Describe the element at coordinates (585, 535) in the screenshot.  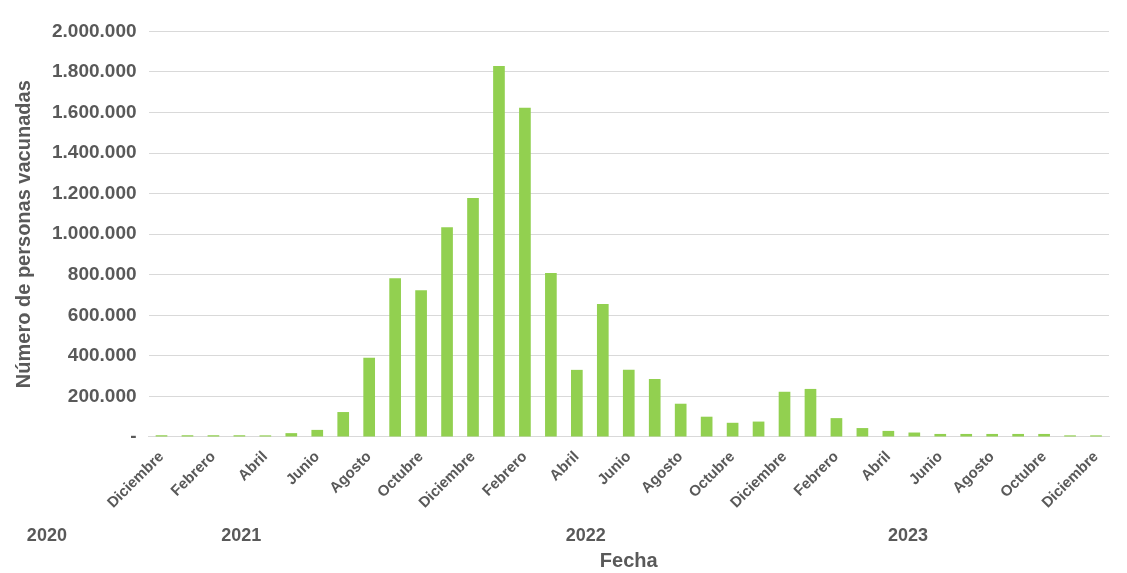
I see `text: 2022` at that location.